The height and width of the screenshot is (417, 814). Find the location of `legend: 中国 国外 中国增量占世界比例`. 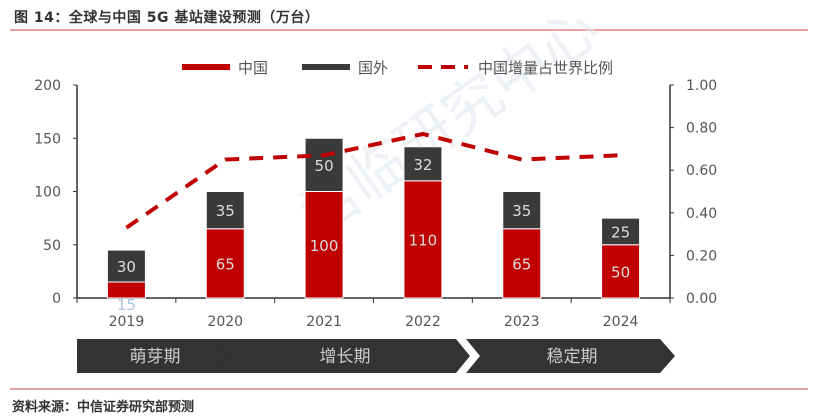

legend: 中国 国外 中国增量占世界比例 is located at coordinates (397, 68).